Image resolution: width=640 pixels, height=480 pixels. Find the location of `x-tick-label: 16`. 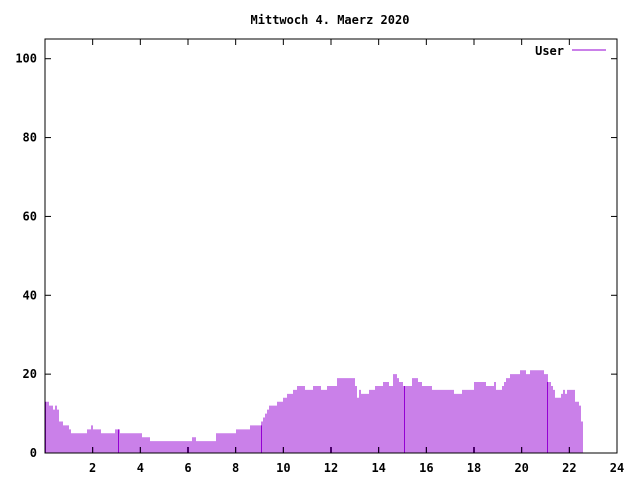

x-tick-label: 16 is located at coordinates (426, 468).